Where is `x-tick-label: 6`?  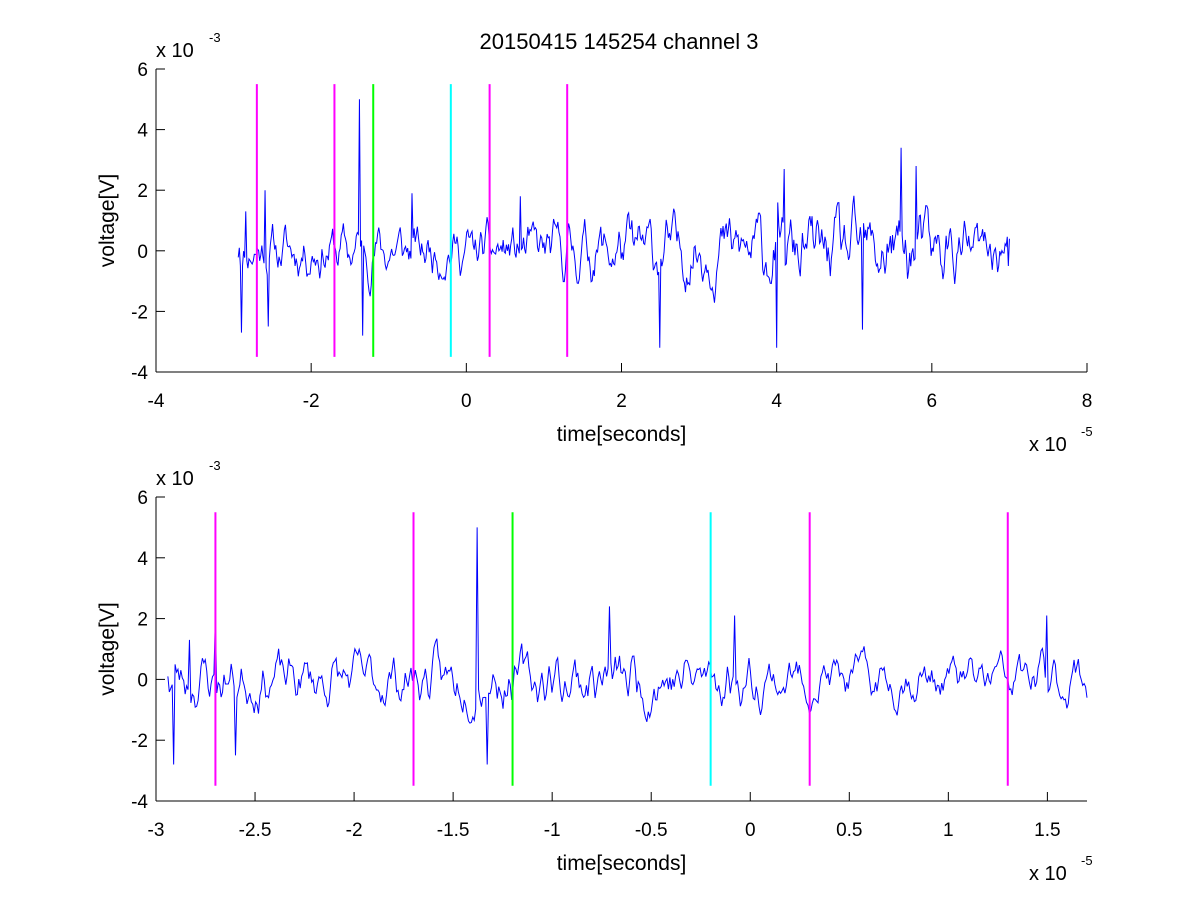 x-tick-label: 6 is located at coordinates (932, 401).